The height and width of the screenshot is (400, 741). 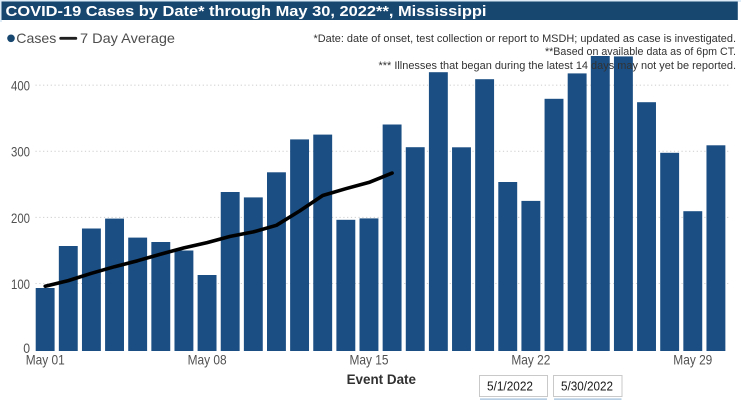 I want to click on svg-text: 100, so click(x=20, y=284).